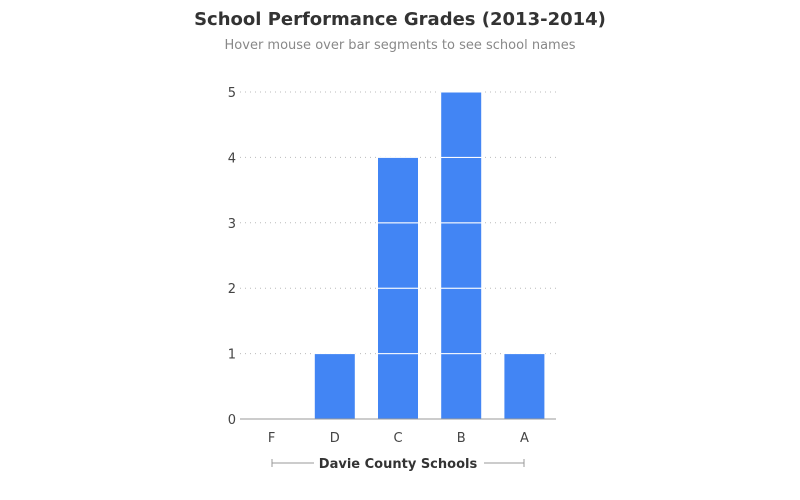 Image resolution: width=800 pixels, height=500 pixels. Describe the element at coordinates (232, 420) in the screenshot. I see `y-tick-label: 0` at that location.